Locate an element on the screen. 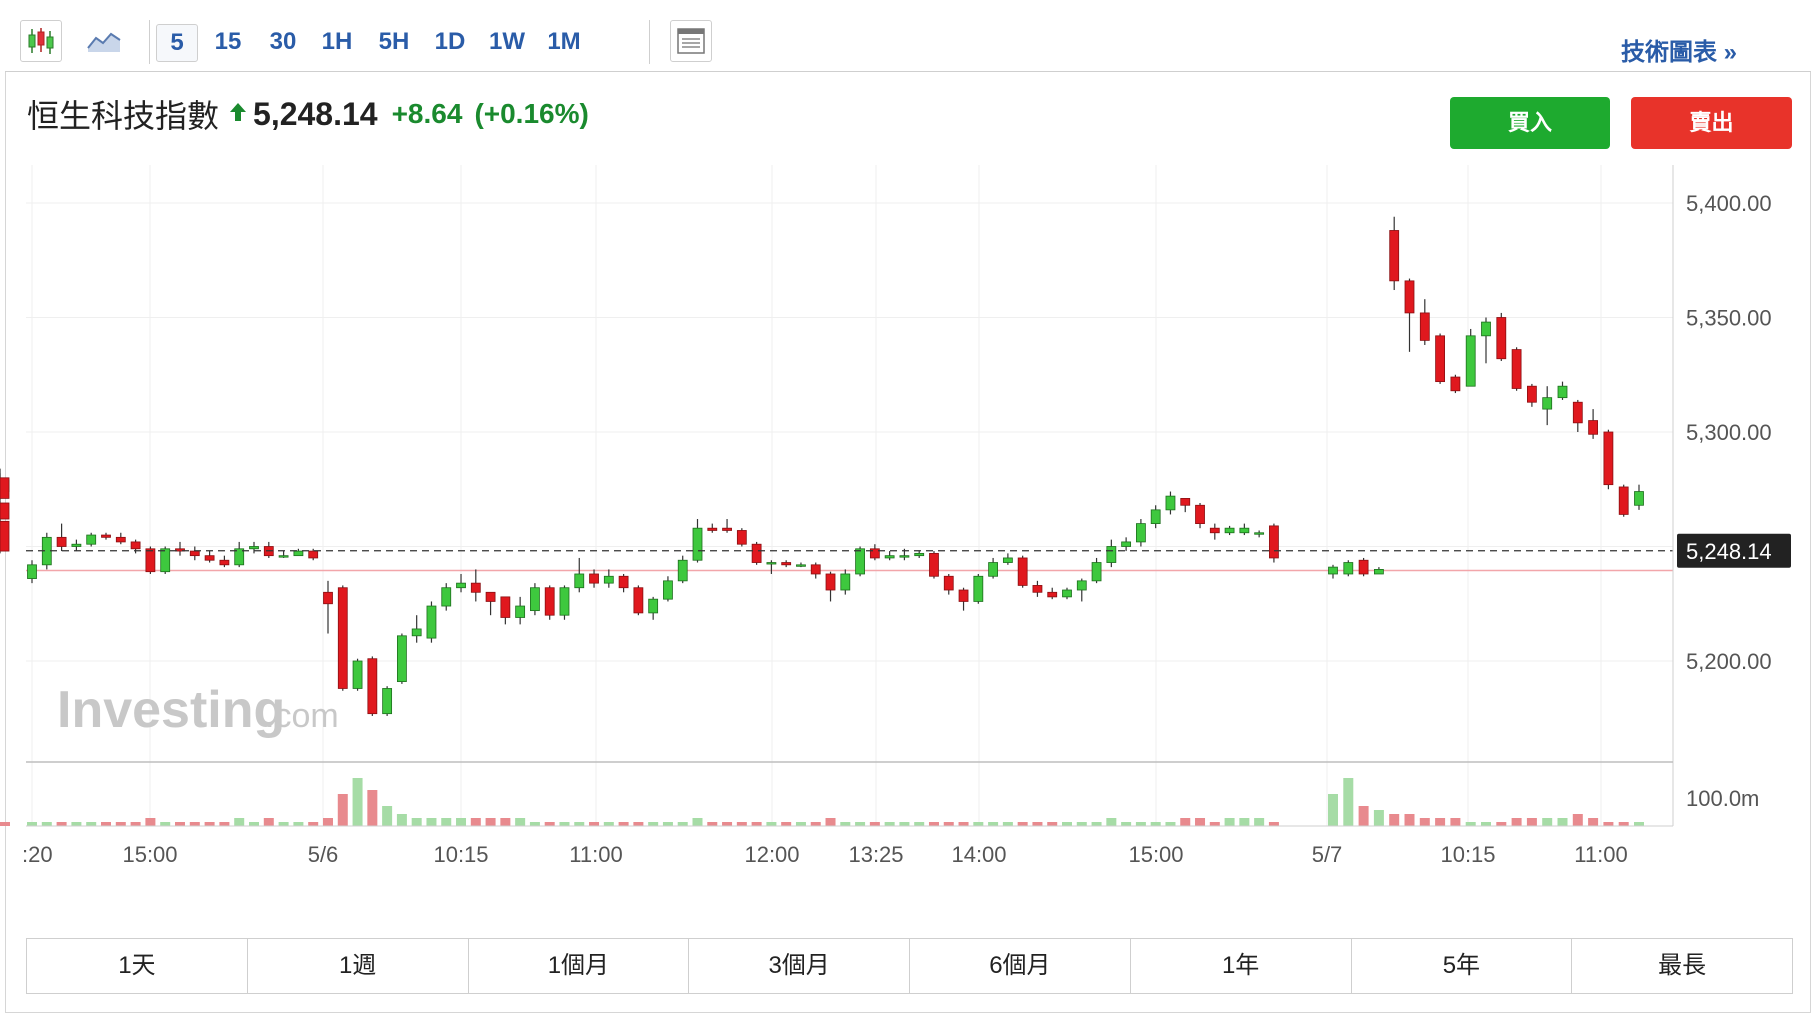 This screenshot has height=1017, width=1817. period-5-years: 5年 is located at coordinates (1462, 966).